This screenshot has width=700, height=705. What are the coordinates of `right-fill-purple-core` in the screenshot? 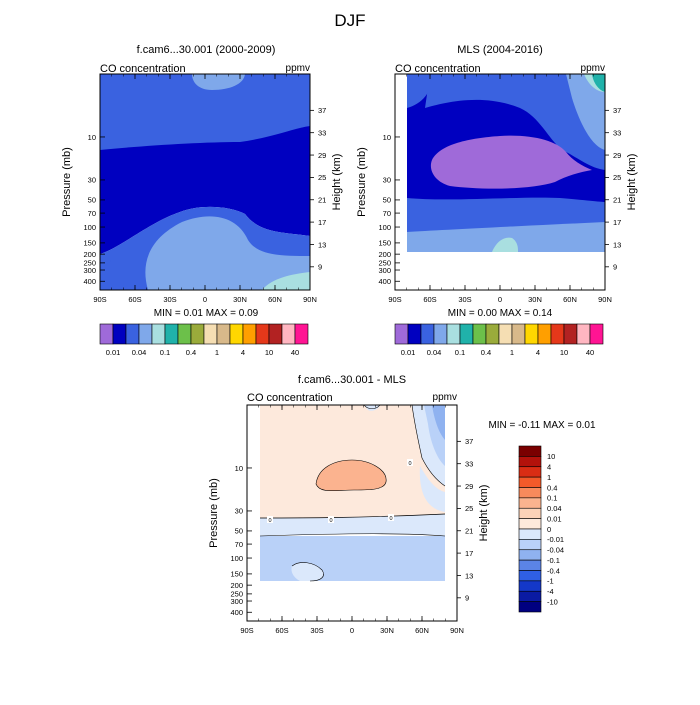 It's located at (511, 162).